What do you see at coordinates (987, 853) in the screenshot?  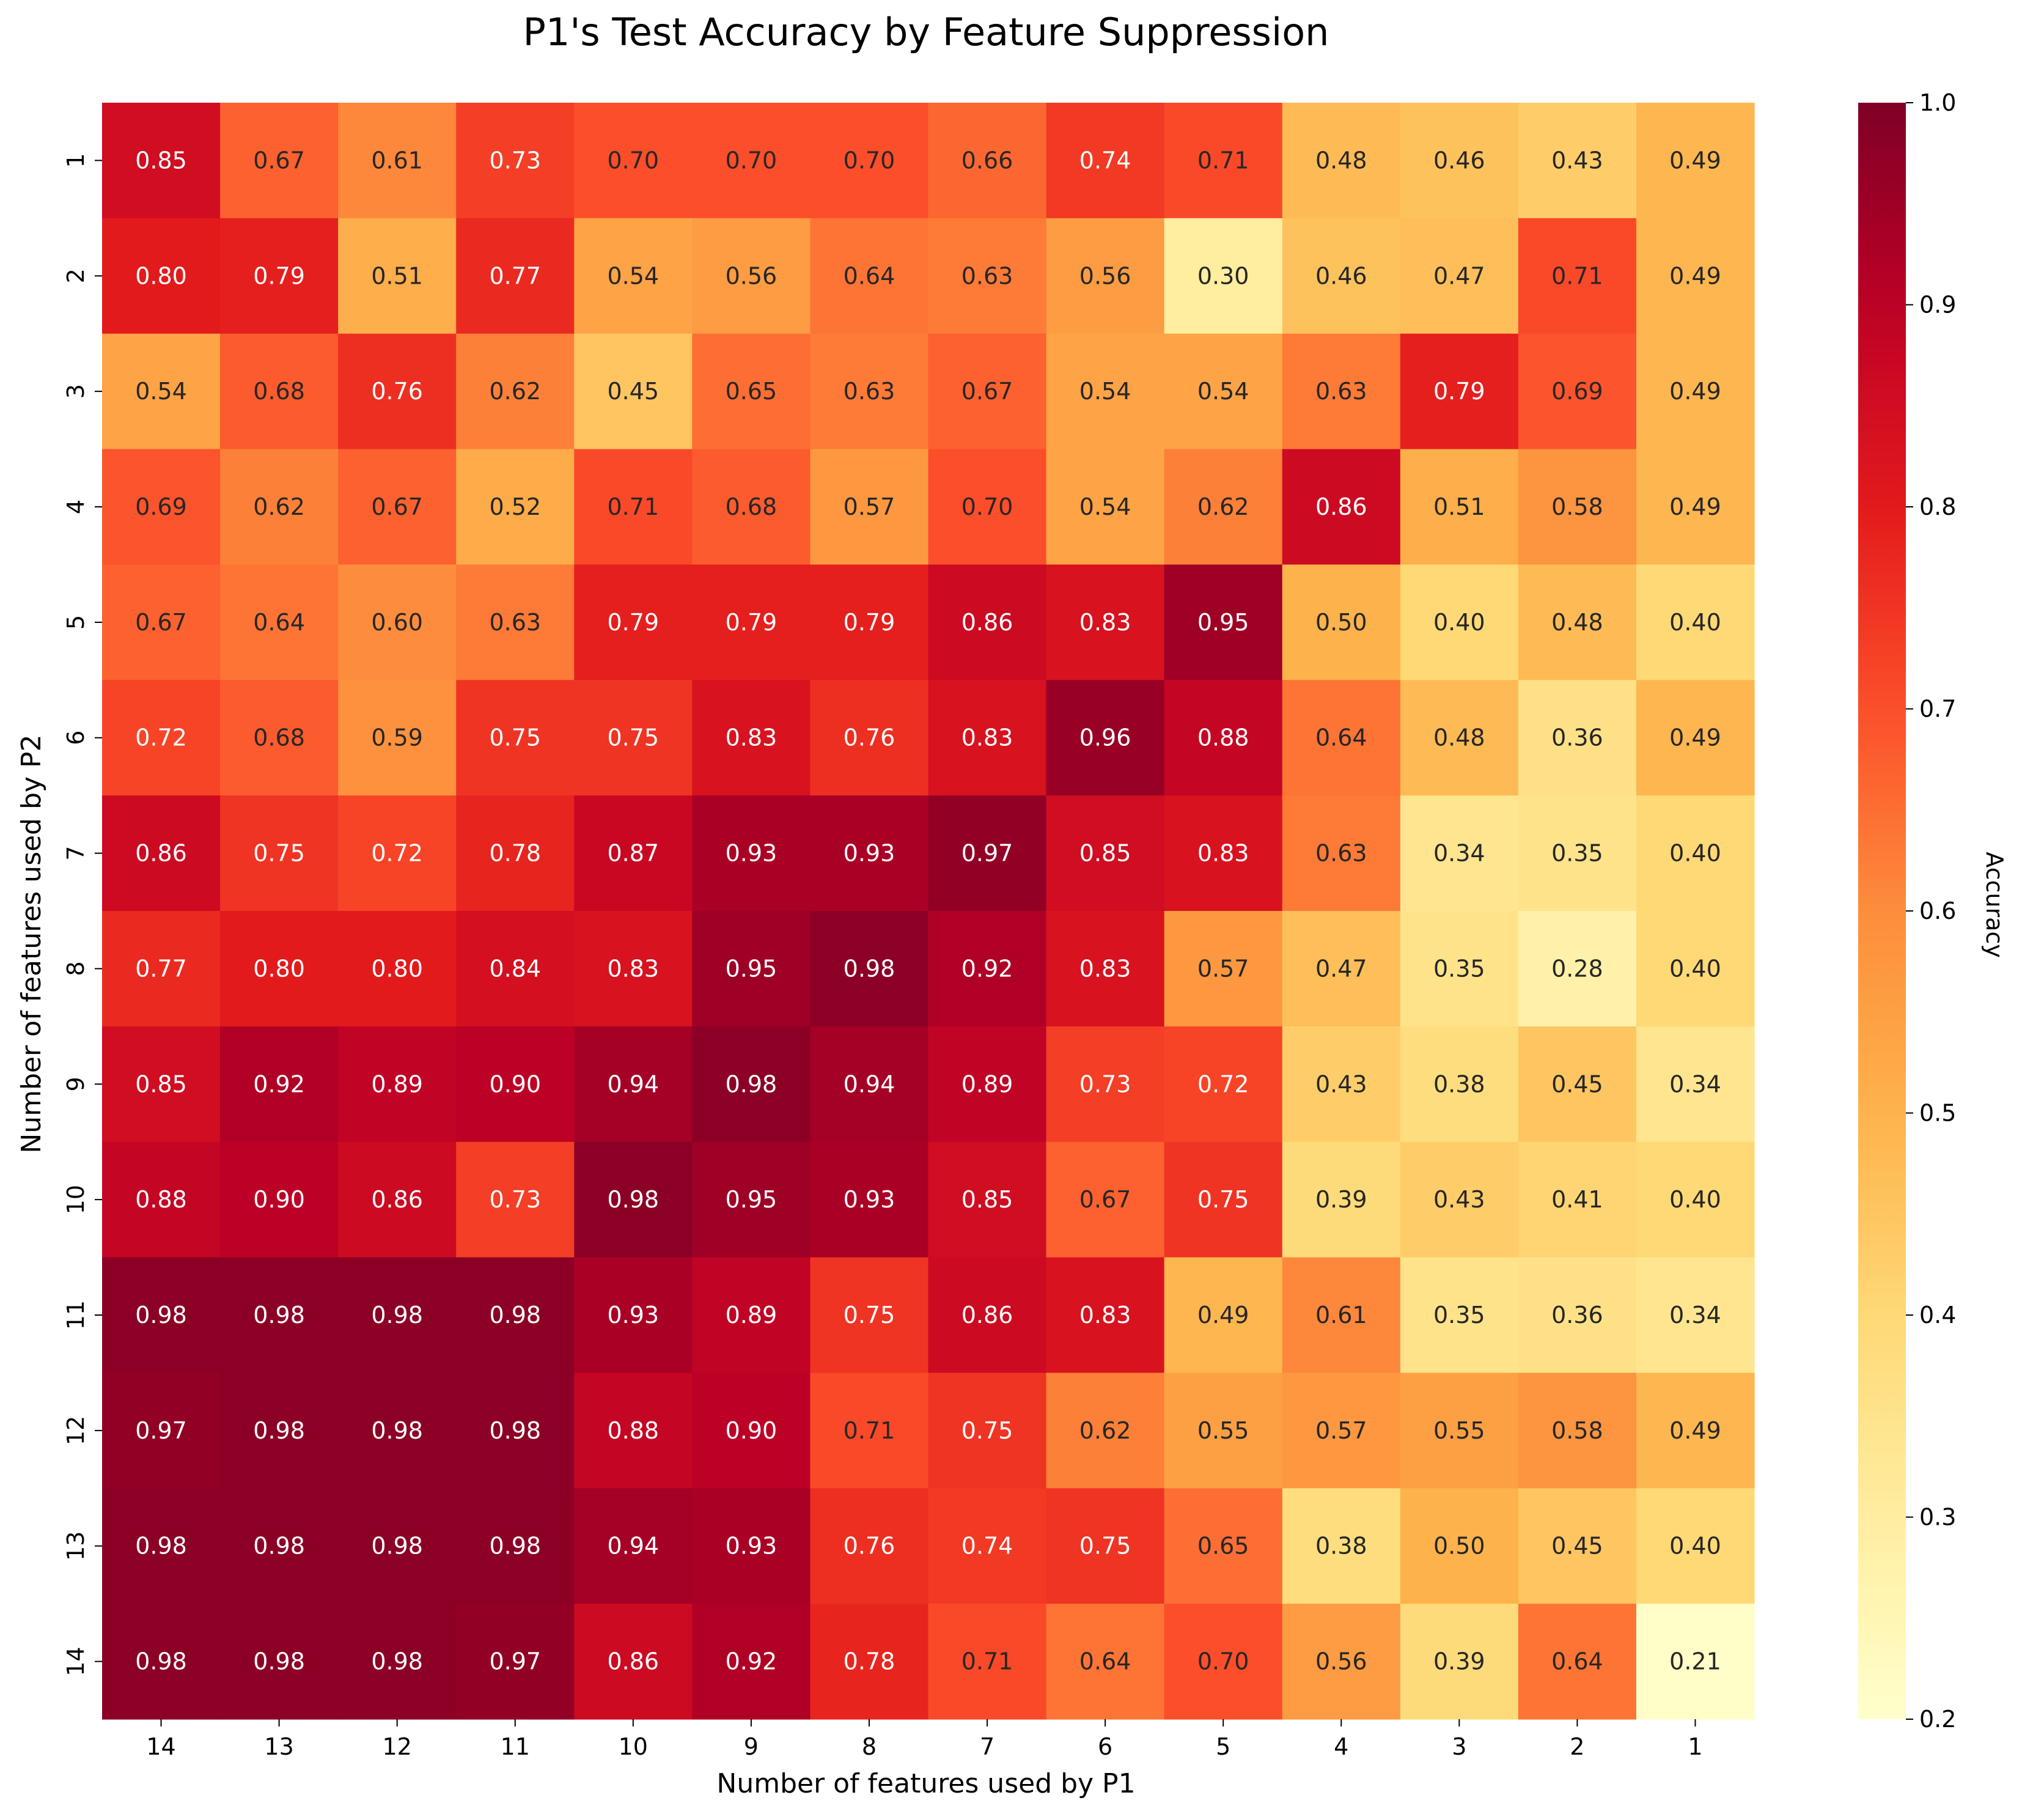 I see `cell-value-label: 0.97` at bounding box center [987, 853].